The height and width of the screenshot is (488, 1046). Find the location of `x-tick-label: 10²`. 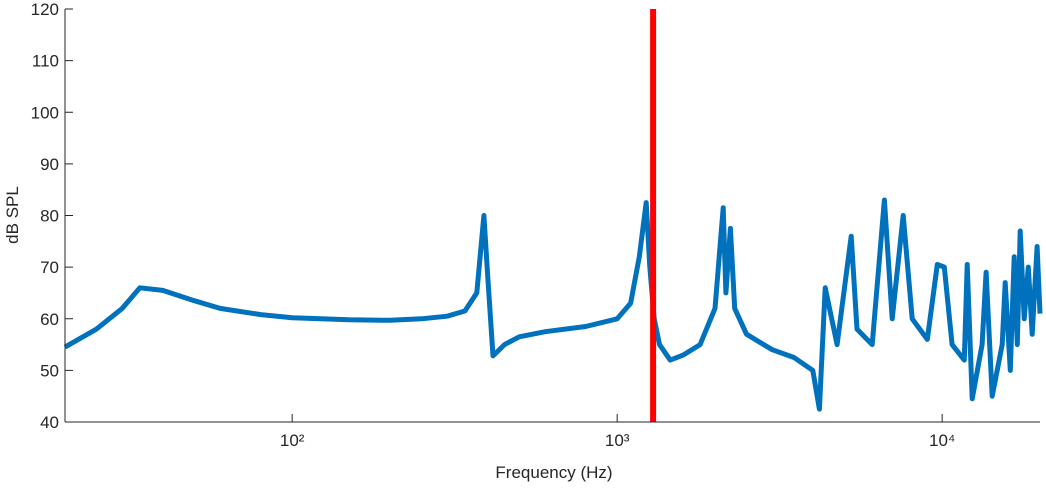

x-tick-label: 10² is located at coordinates (292, 440).